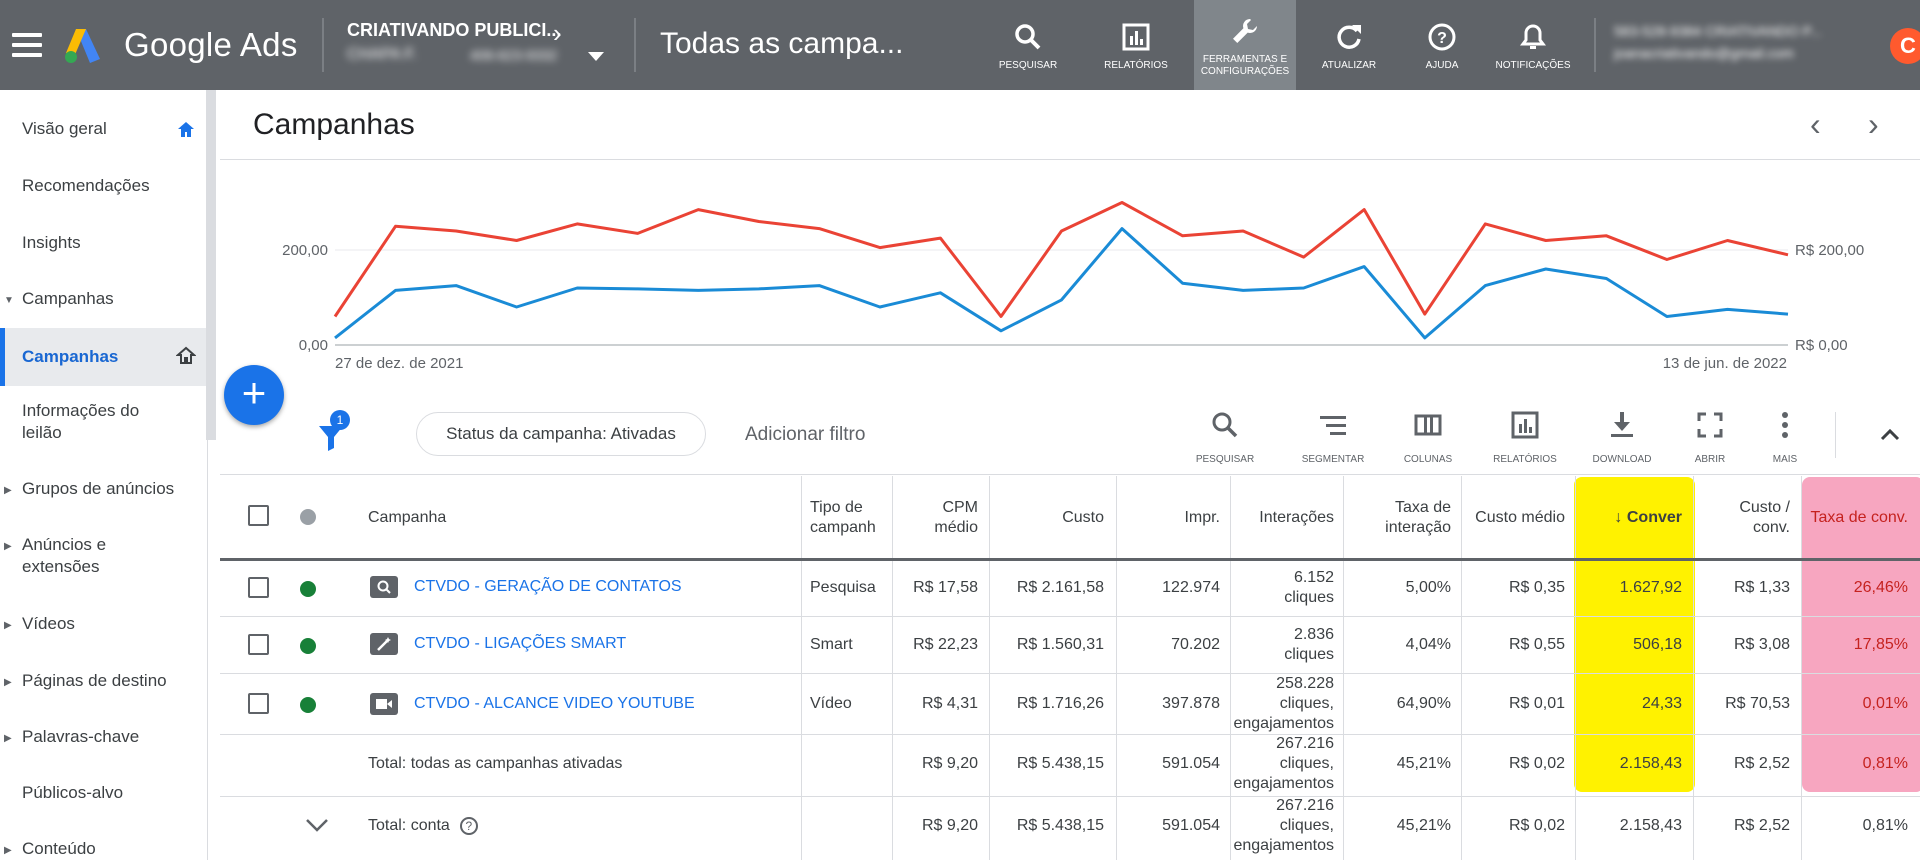  Describe the element at coordinates (1349, 45) in the screenshot. I see `toolbar-refresh-button: ATUALIZAR` at that location.